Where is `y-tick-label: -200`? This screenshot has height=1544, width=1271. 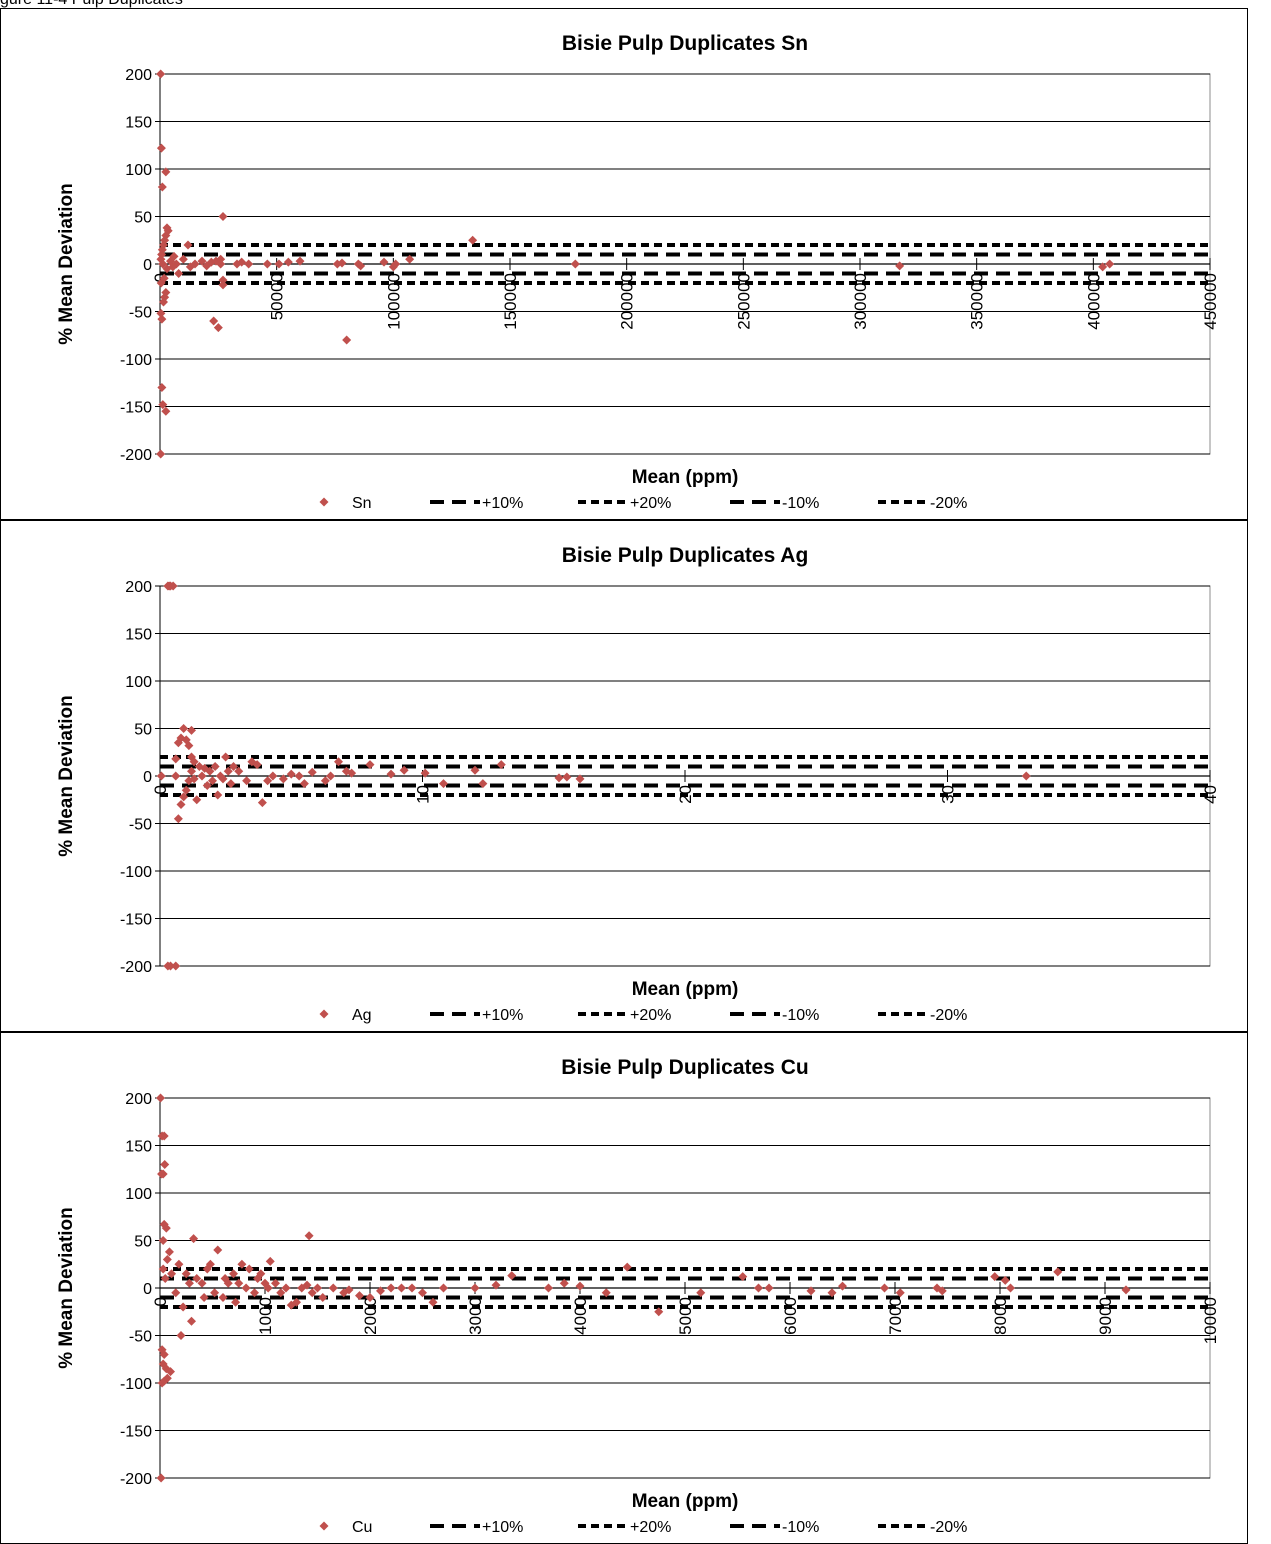
y-tick-label: -200 is located at coordinates (136, 455).